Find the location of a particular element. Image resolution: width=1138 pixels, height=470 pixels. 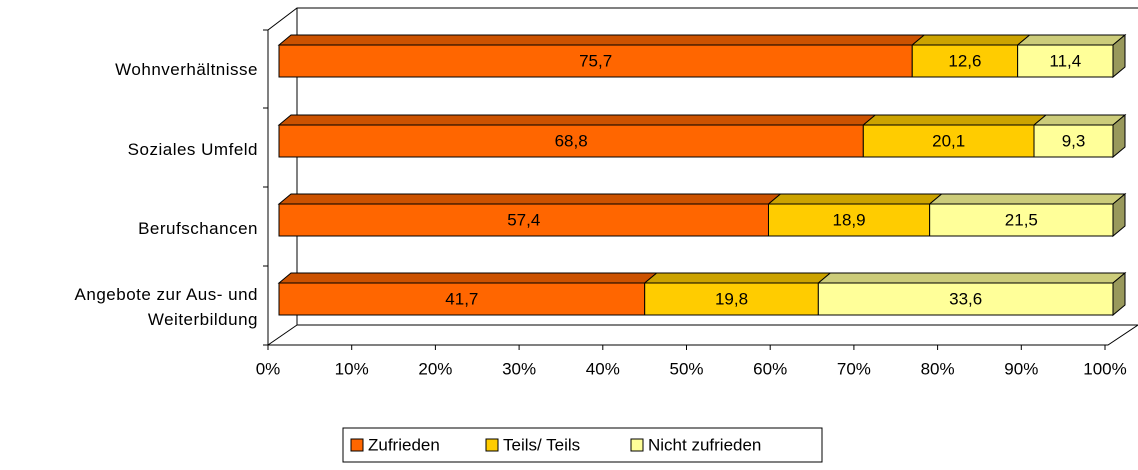

floor is located at coordinates (703, 335).